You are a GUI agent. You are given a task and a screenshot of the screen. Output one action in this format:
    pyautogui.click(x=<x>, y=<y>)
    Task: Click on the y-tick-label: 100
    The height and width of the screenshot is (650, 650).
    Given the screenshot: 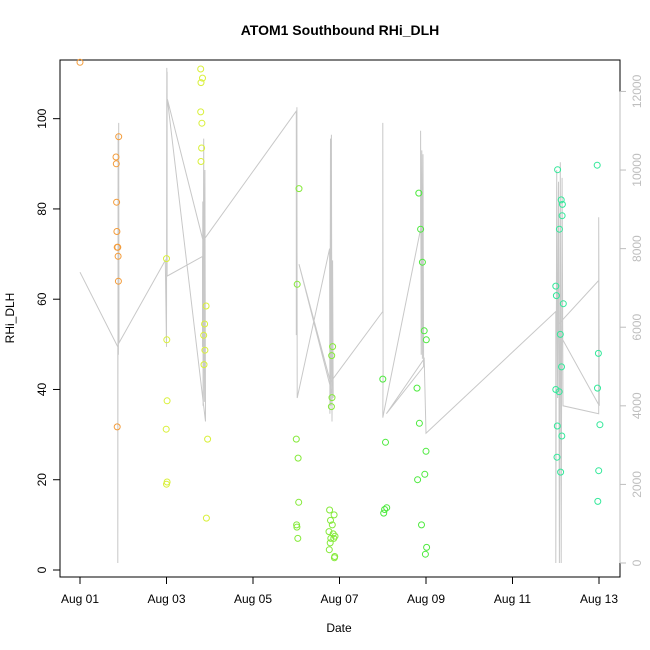 What is the action you would take?
    pyautogui.click(x=42, y=118)
    